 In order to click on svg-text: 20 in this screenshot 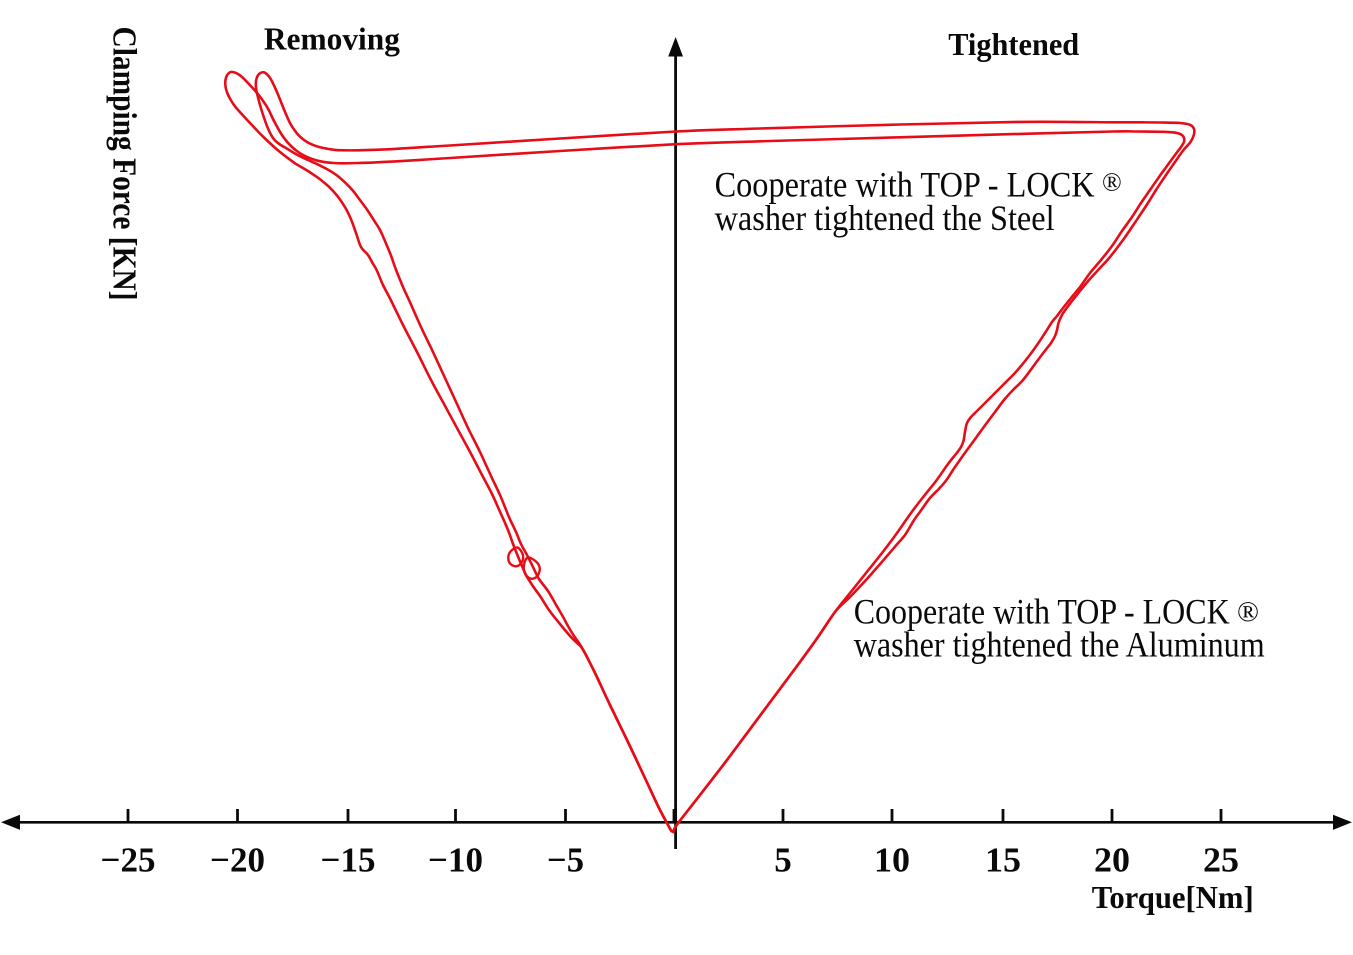, I will do `click(1112, 860)`.